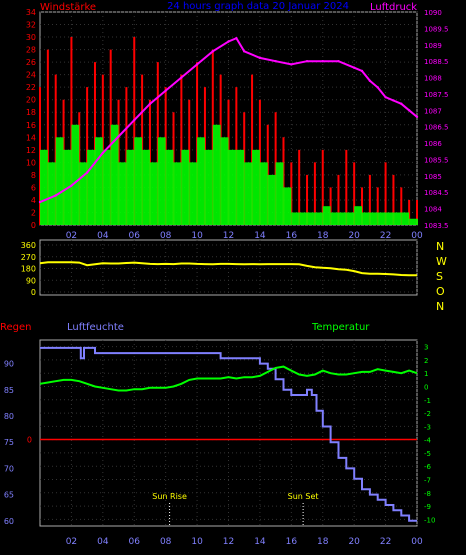  Describe the element at coordinates (9, 468) in the screenshot. I see `humidity-y-tick-label: 70` at that location.